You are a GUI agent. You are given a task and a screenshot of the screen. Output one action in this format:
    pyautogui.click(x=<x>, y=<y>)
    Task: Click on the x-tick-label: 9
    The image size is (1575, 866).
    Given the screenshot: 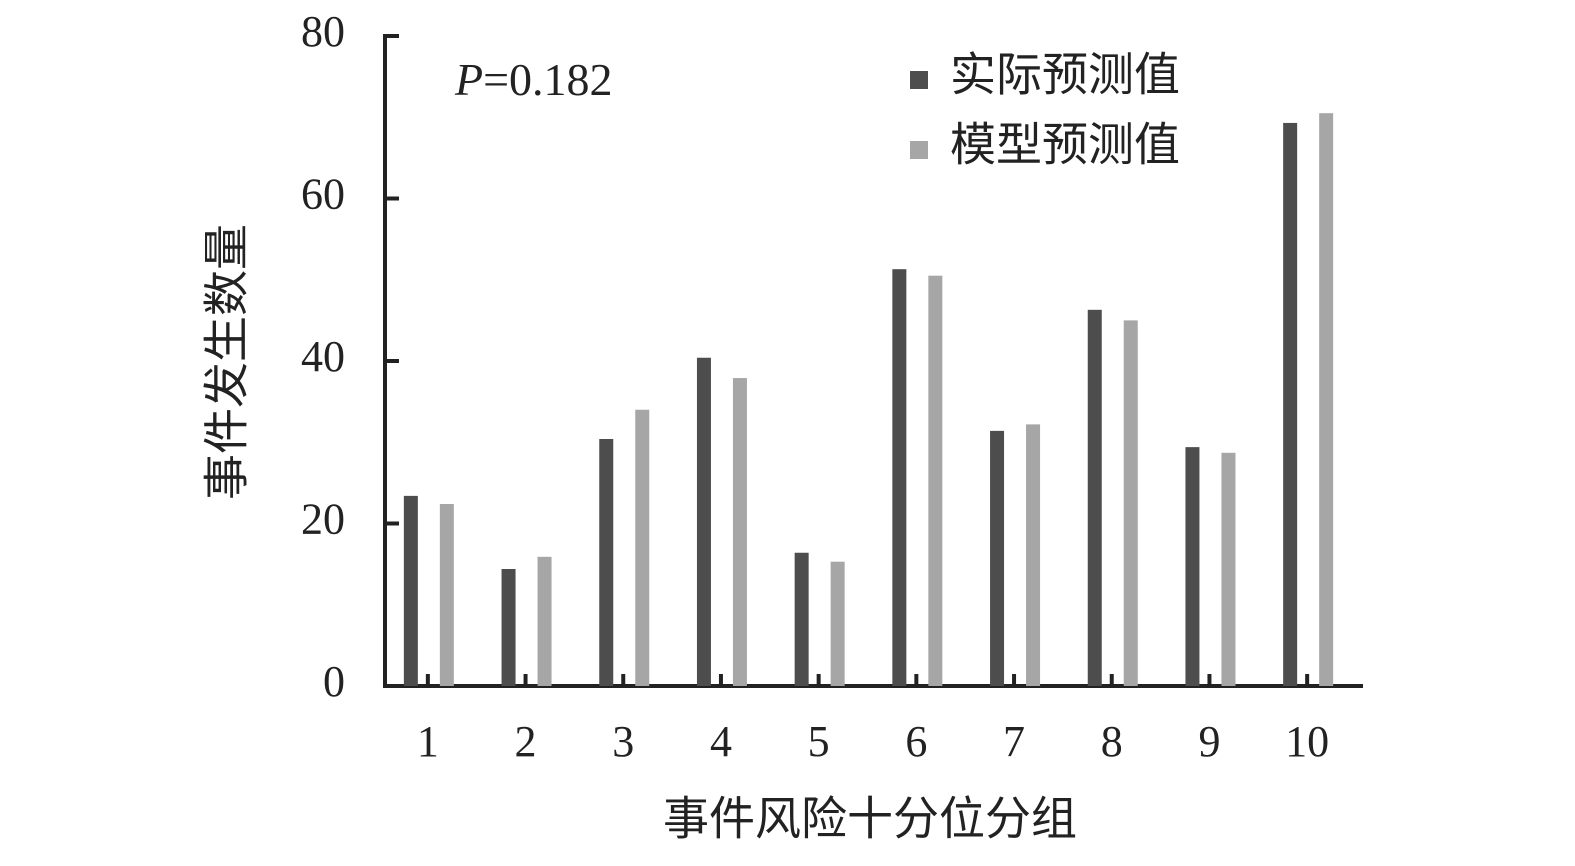 What is the action you would take?
    pyautogui.click(x=1209, y=741)
    